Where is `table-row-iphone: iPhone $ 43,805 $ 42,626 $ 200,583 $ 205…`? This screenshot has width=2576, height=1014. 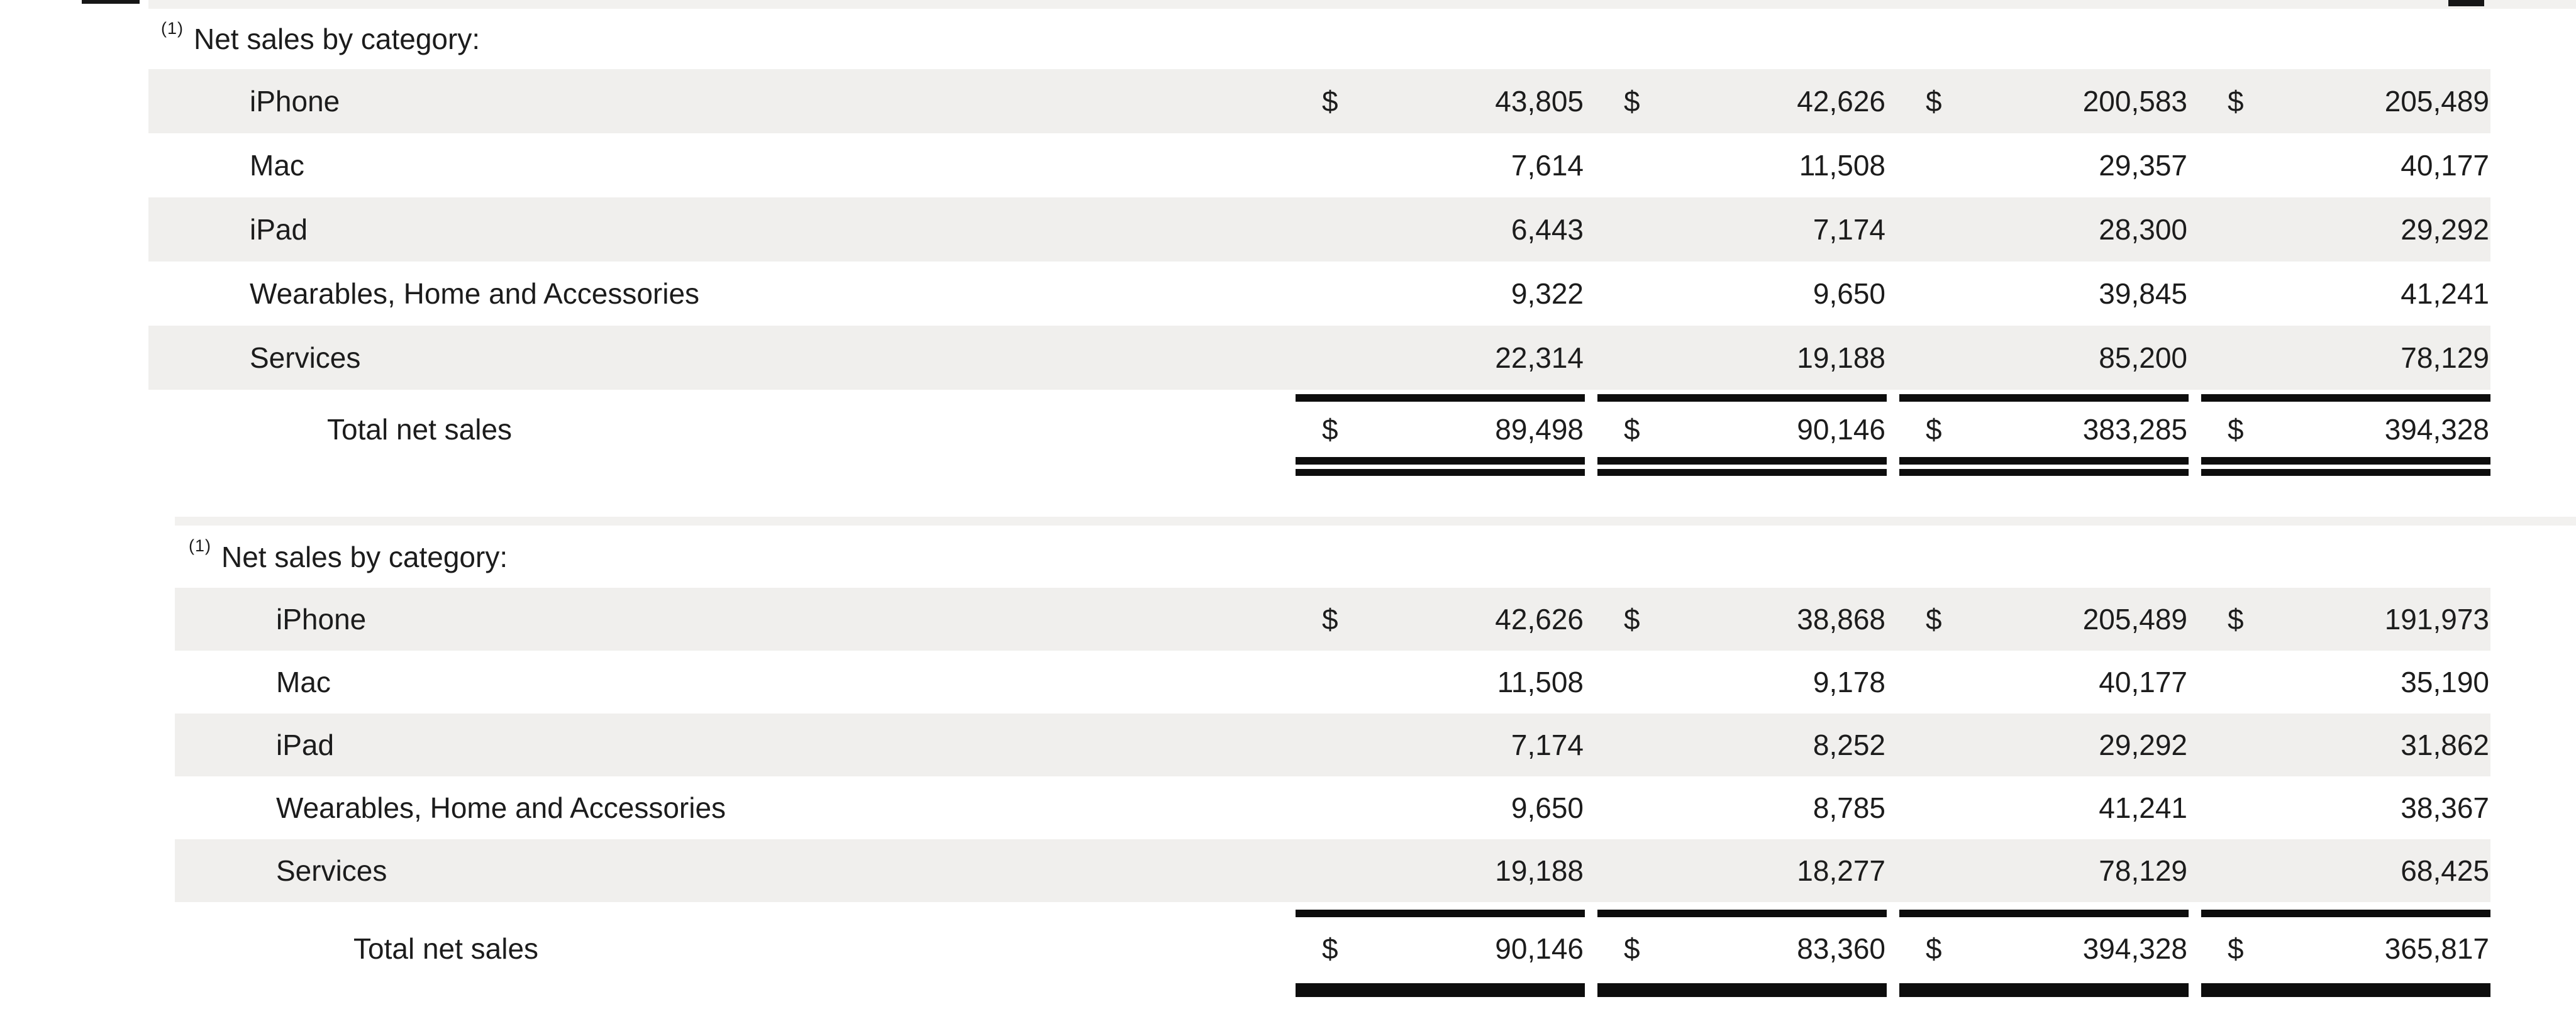
table-row-iphone: iPhone $ 43,805 $ 42,626 $ 200,583 $ 205… is located at coordinates (1319, 101).